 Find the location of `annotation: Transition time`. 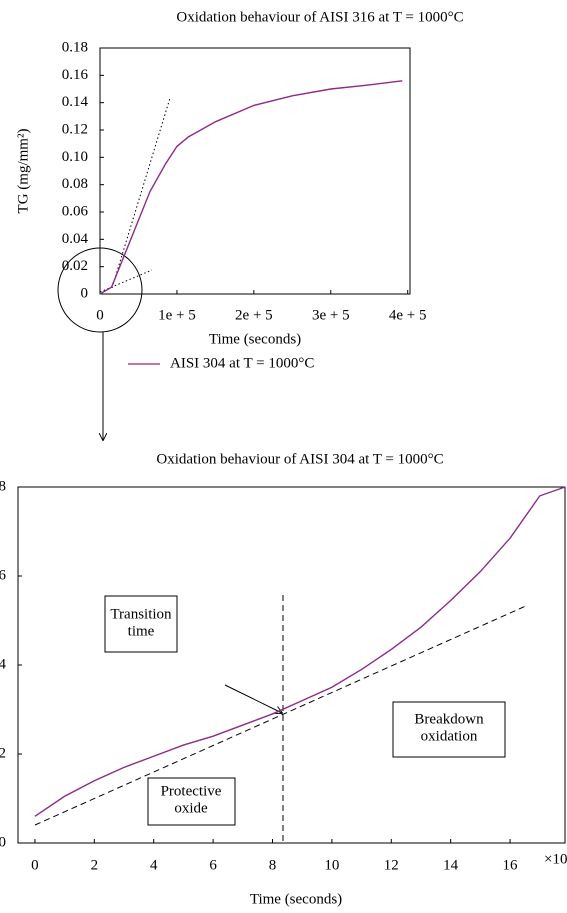

annotation: Transition time is located at coordinates (141, 623).